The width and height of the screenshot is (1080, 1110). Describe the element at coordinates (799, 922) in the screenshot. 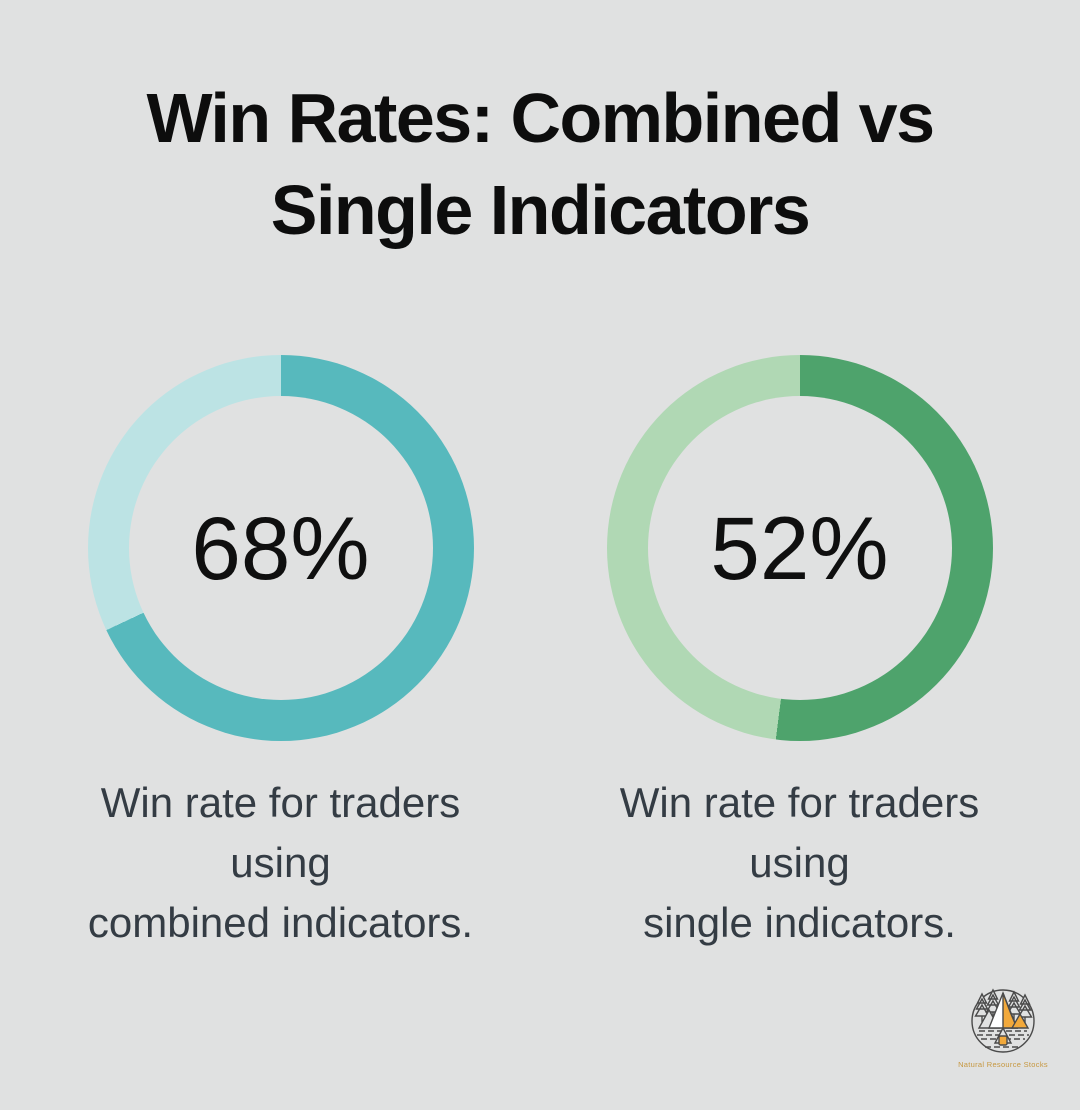

I see `caption-single-line-2: single indicators.` at that location.